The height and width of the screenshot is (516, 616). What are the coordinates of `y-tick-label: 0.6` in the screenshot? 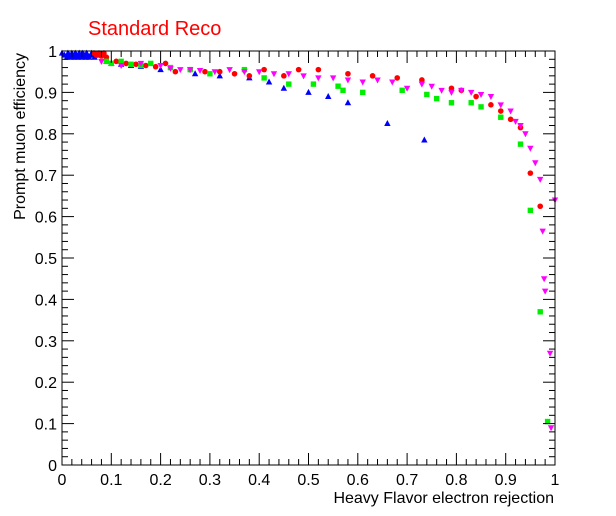 It's located at (46, 218).